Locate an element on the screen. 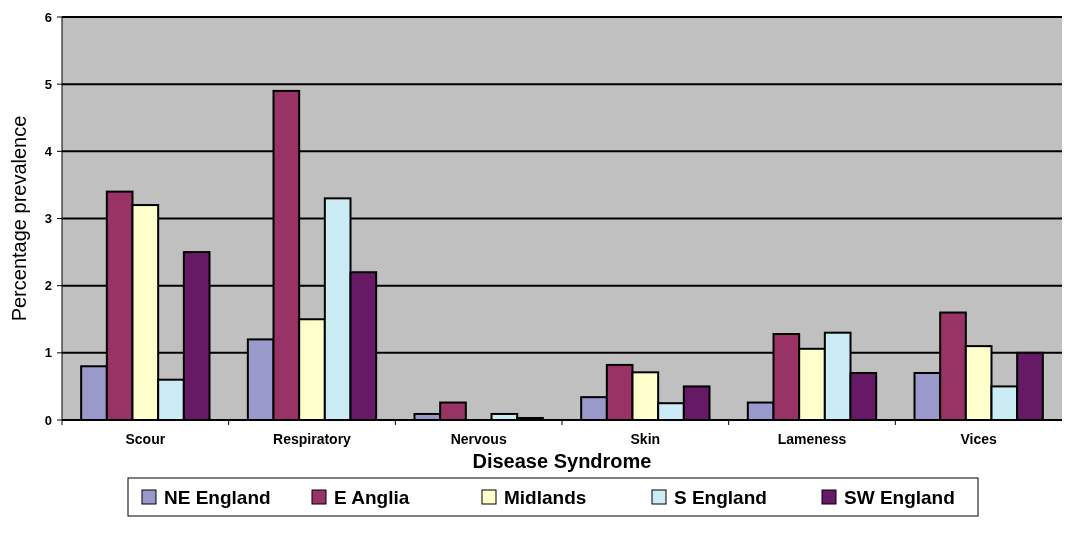 This screenshot has width=1066, height=533. legend-label: Midlands is located at coordinates (545, 497).